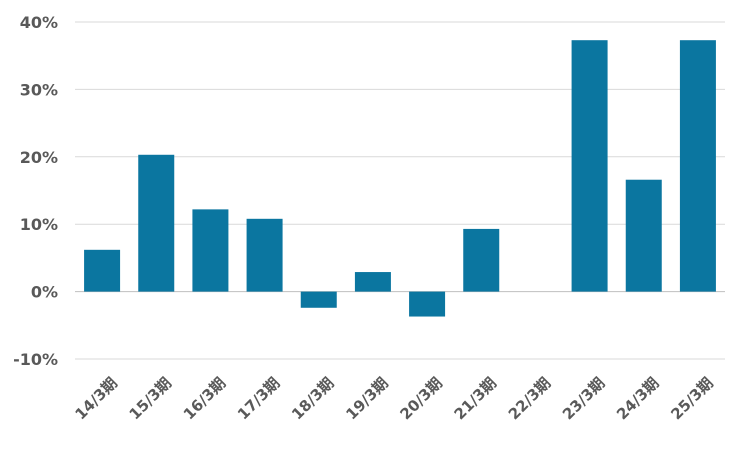  Describe the element at coordinates (39, 224) in the screenshot. I see `y-tick-label: 10%` at that location.